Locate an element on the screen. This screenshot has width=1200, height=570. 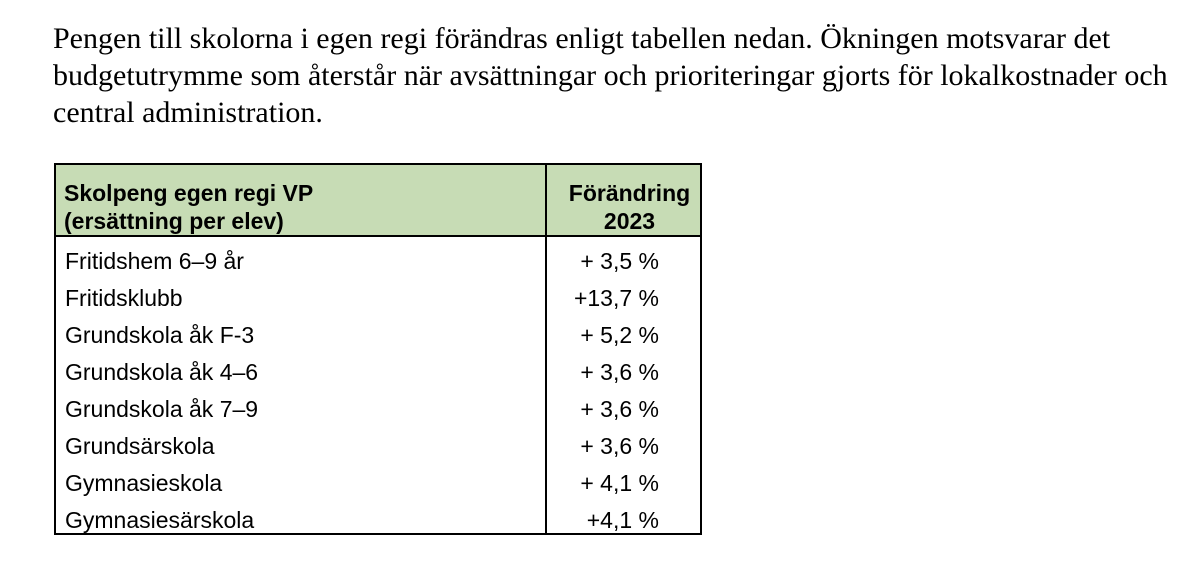
row-category: Fritidshem 6–9 år is located at coordinates (154, 261).